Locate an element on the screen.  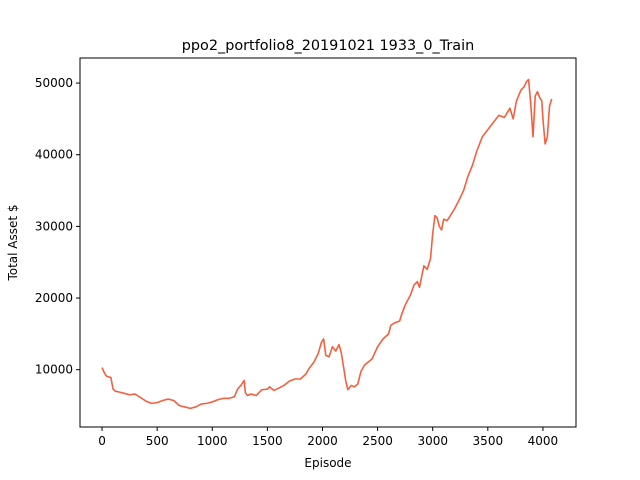
x-tick-label: 2500 is located at coordinates (377, 441).